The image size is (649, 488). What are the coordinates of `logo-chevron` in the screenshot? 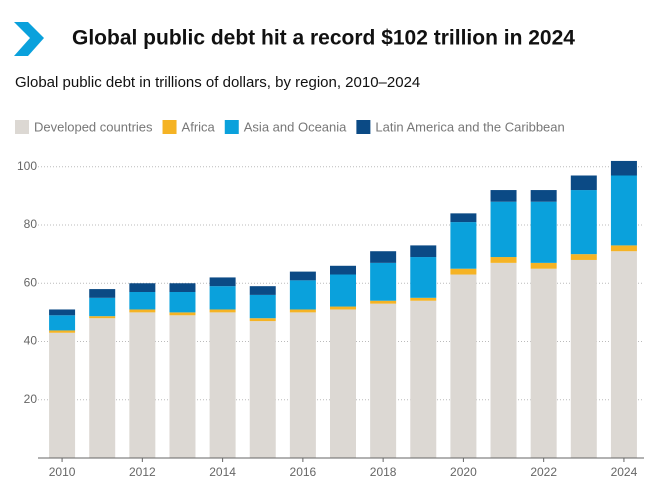 It's located at (29, 39).